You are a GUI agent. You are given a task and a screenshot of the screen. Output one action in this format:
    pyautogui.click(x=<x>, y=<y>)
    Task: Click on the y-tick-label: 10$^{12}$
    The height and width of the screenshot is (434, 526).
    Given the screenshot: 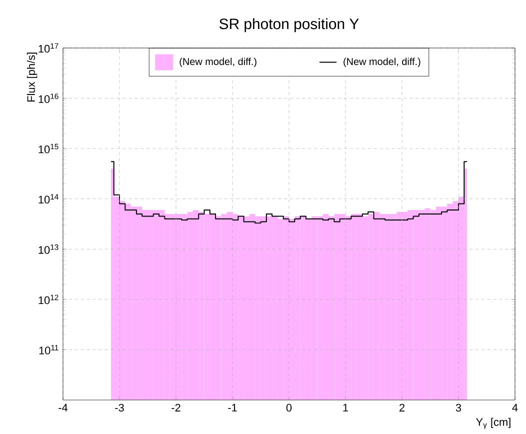 What is the action you would take?
    pyautogui.click(x=48, y=299)
    